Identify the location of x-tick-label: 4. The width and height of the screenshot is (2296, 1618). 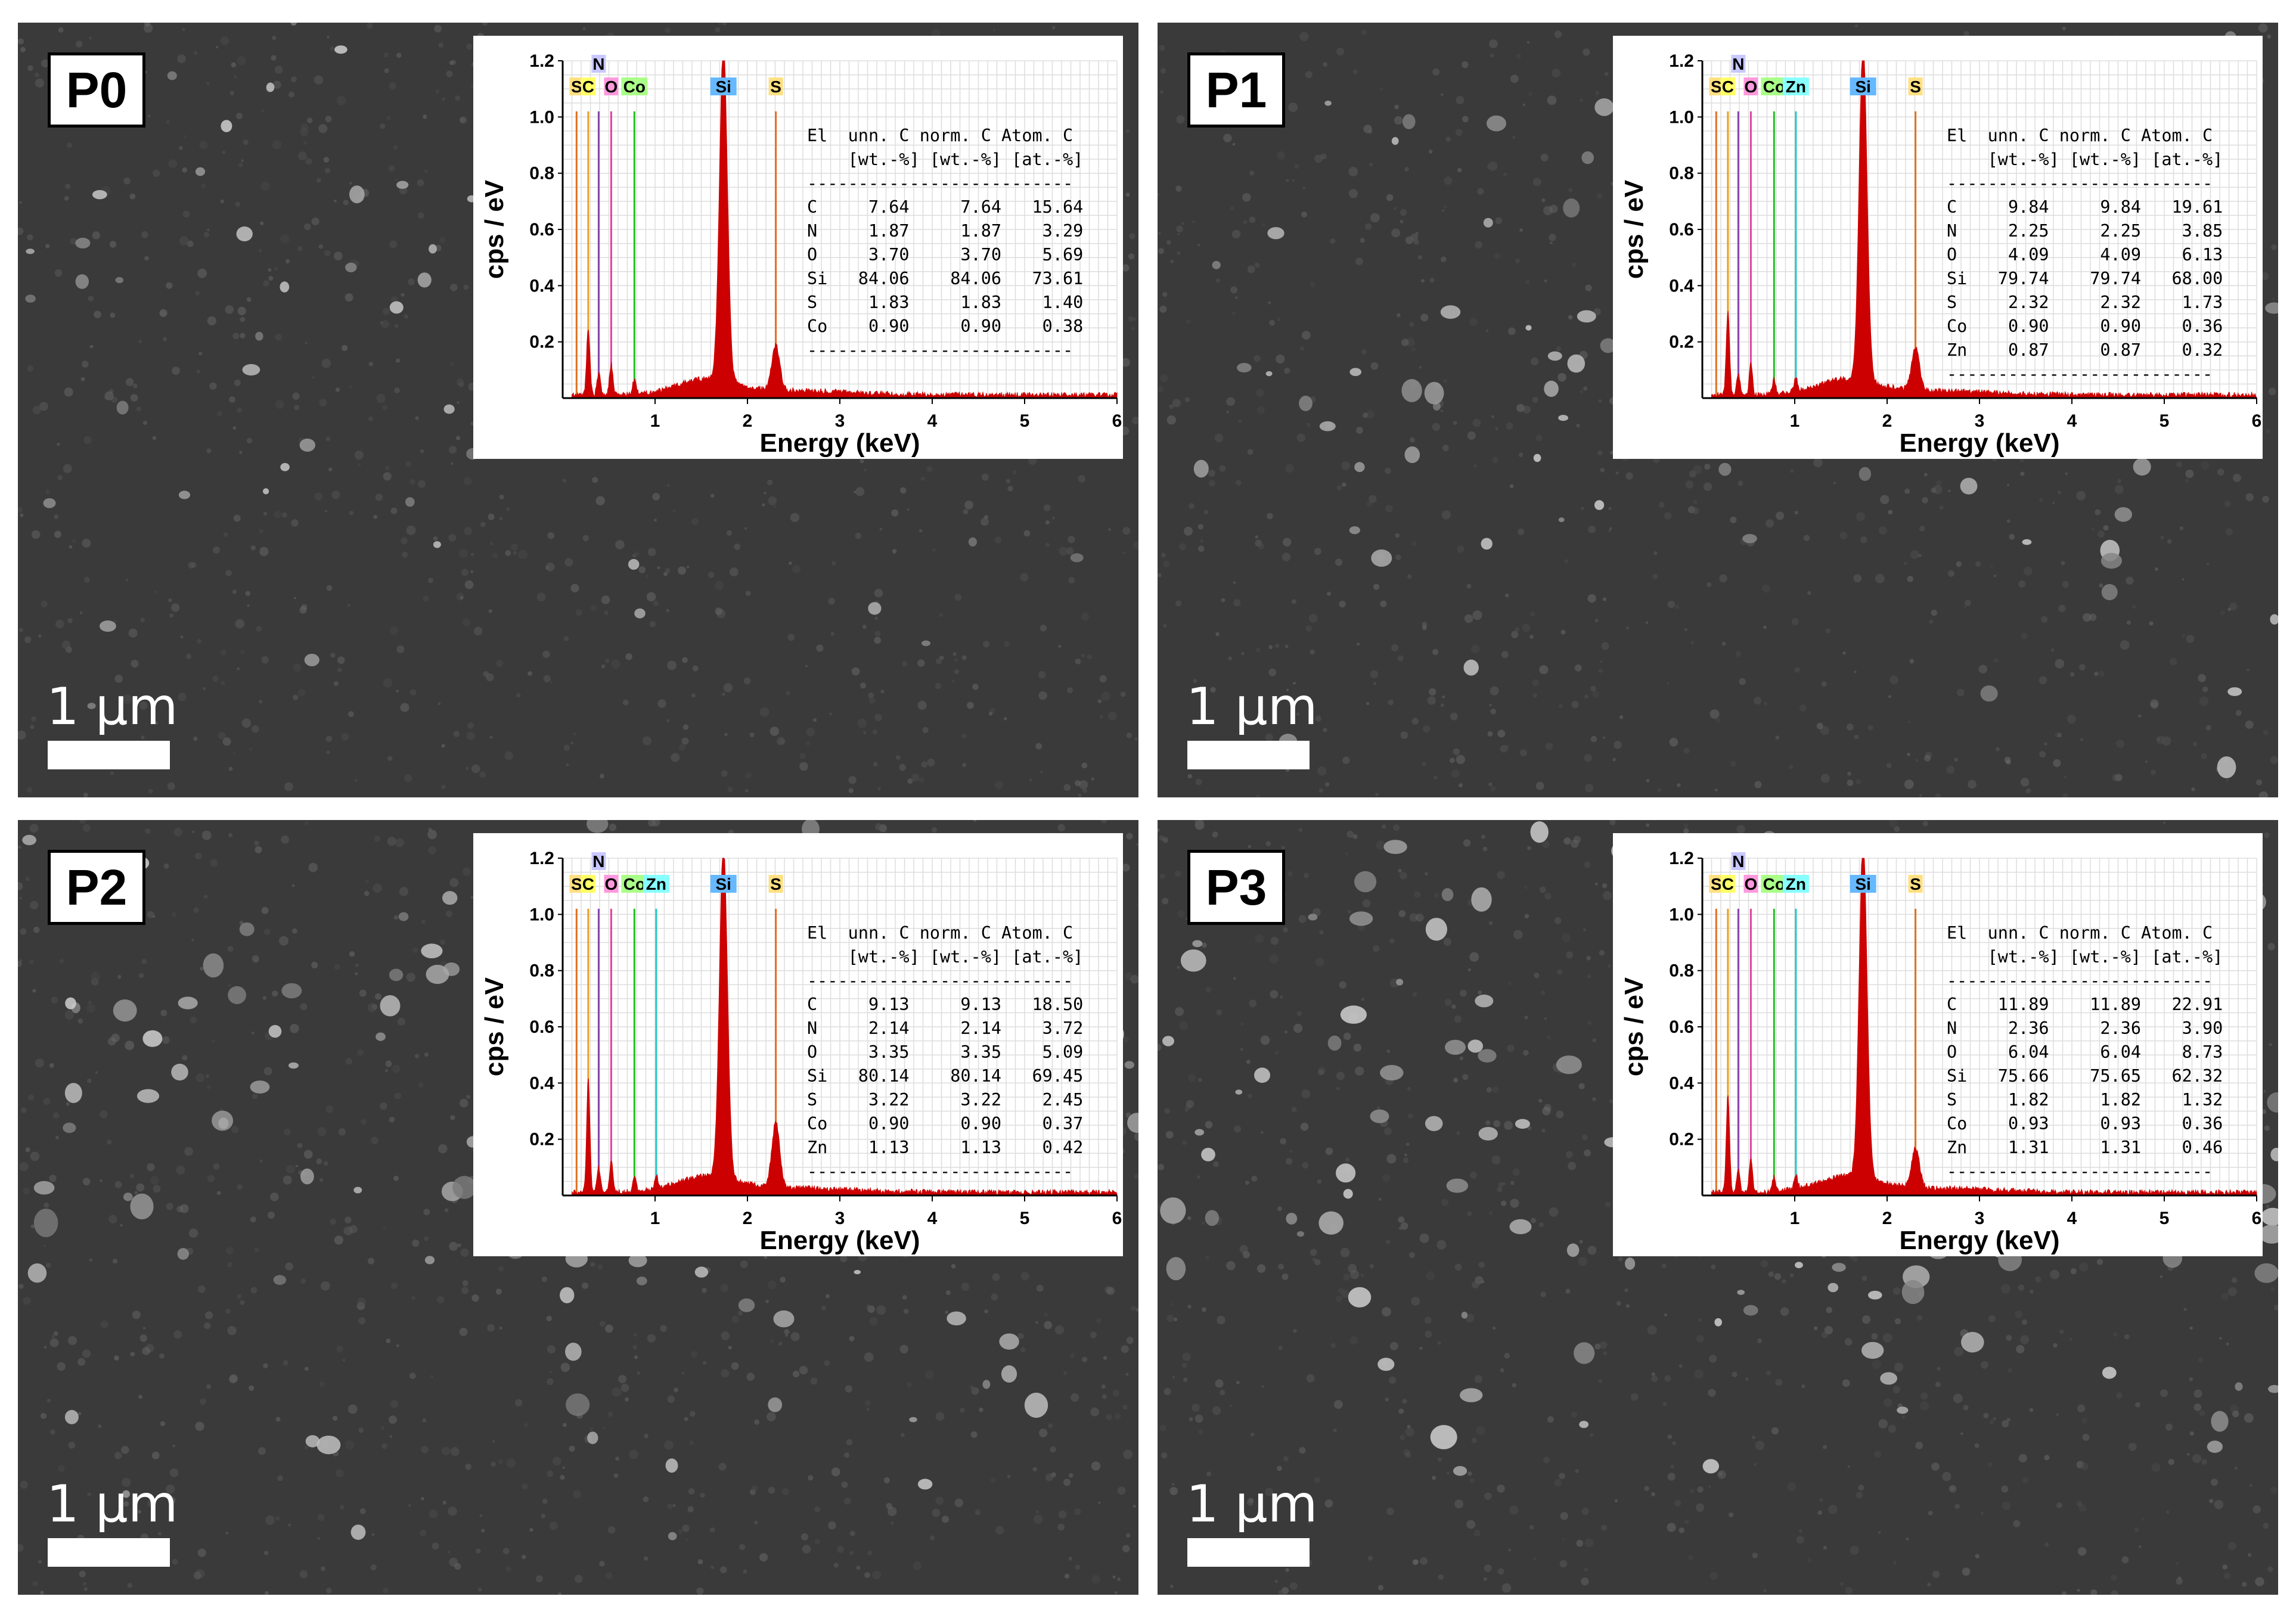
(2072, 1218).